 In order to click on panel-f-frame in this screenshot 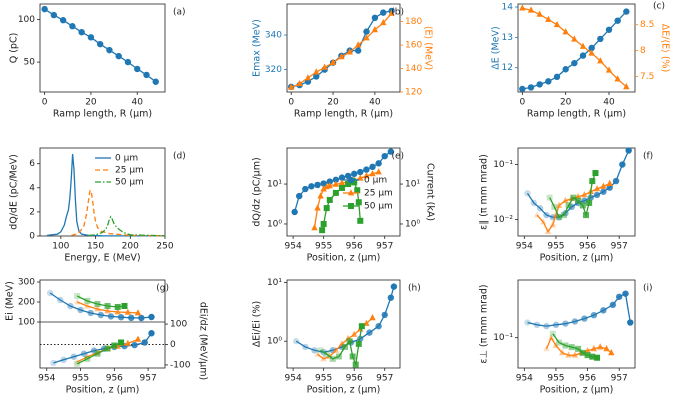, I will do `click(576, 192)`.